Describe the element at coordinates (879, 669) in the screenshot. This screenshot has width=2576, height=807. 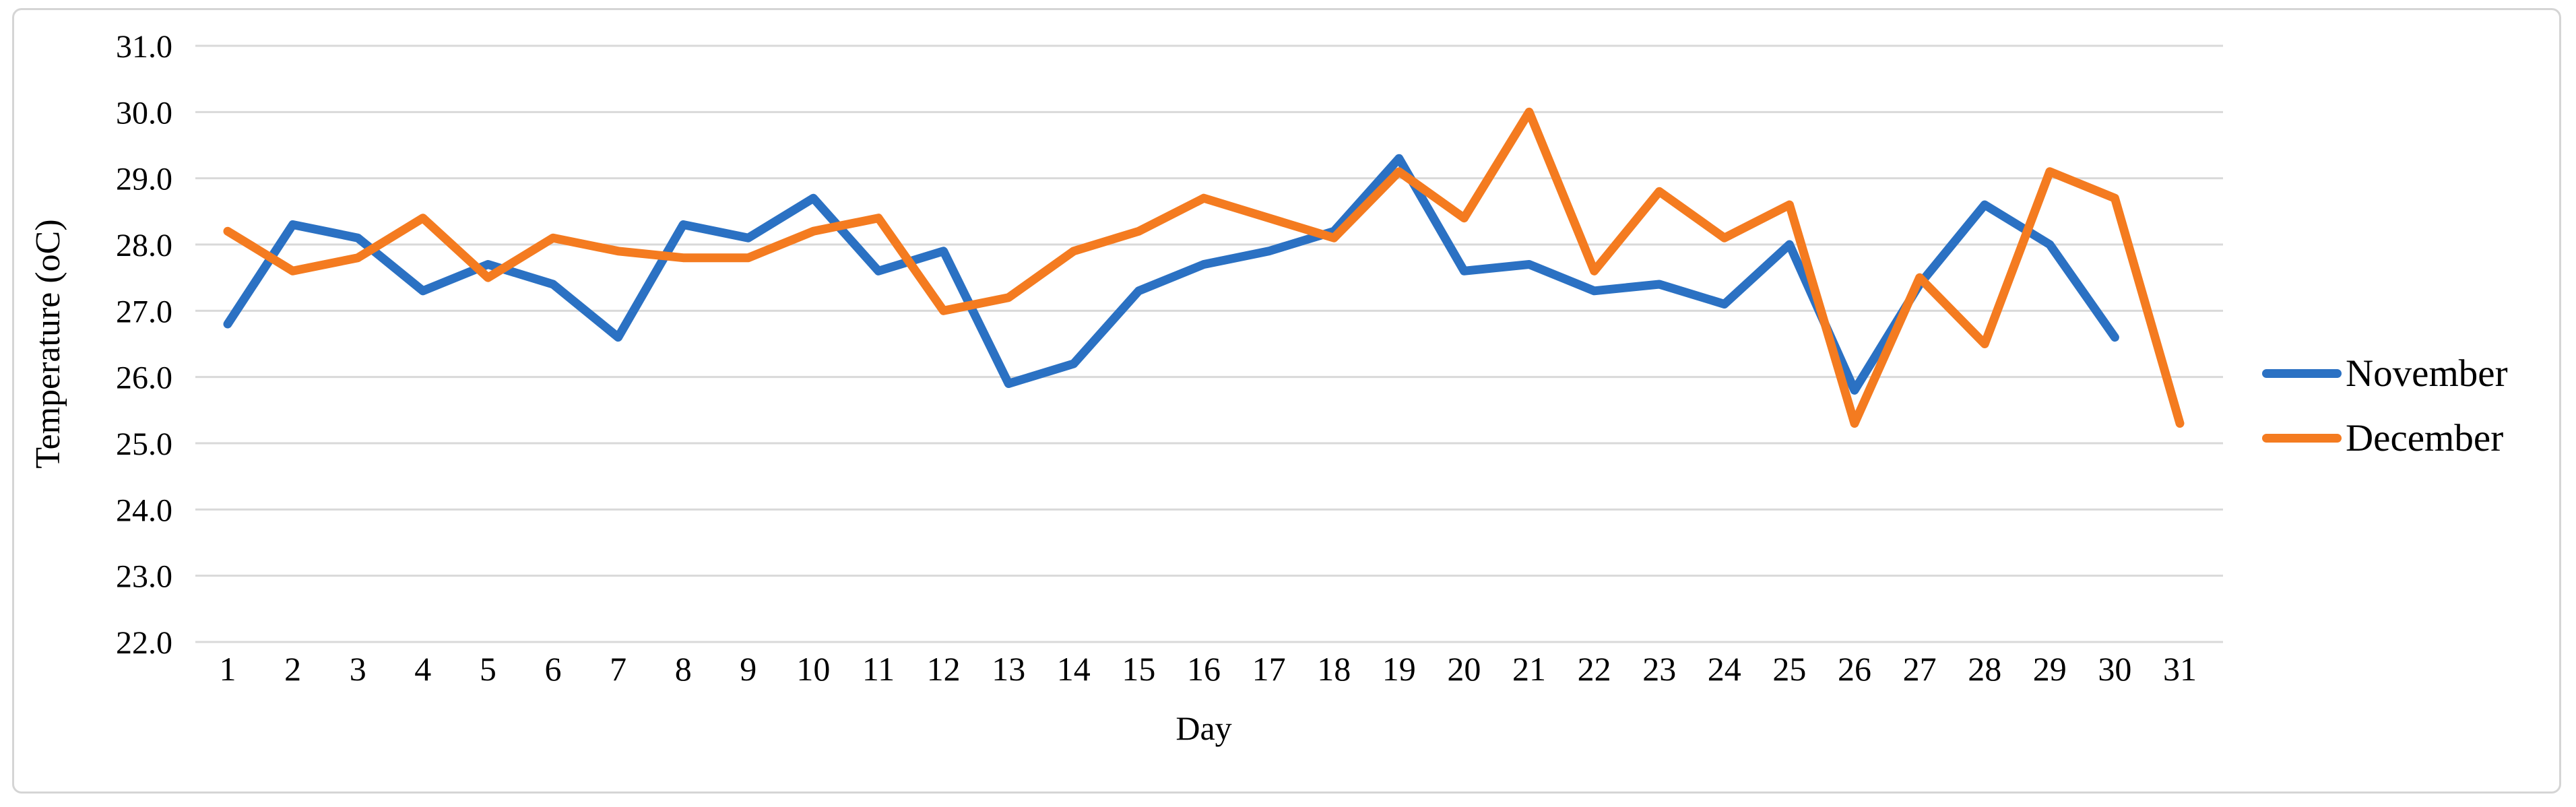
I see `x-tick-label: 11` at that location.